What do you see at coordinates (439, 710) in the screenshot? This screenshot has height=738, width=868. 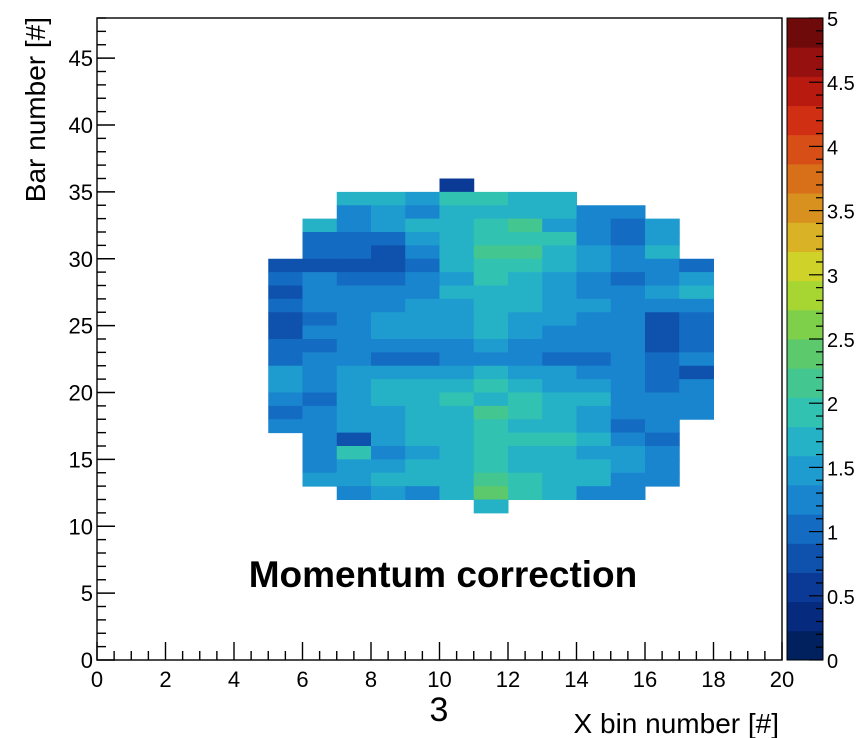 I see `page-number: 3` at bounding box center [439, 710].